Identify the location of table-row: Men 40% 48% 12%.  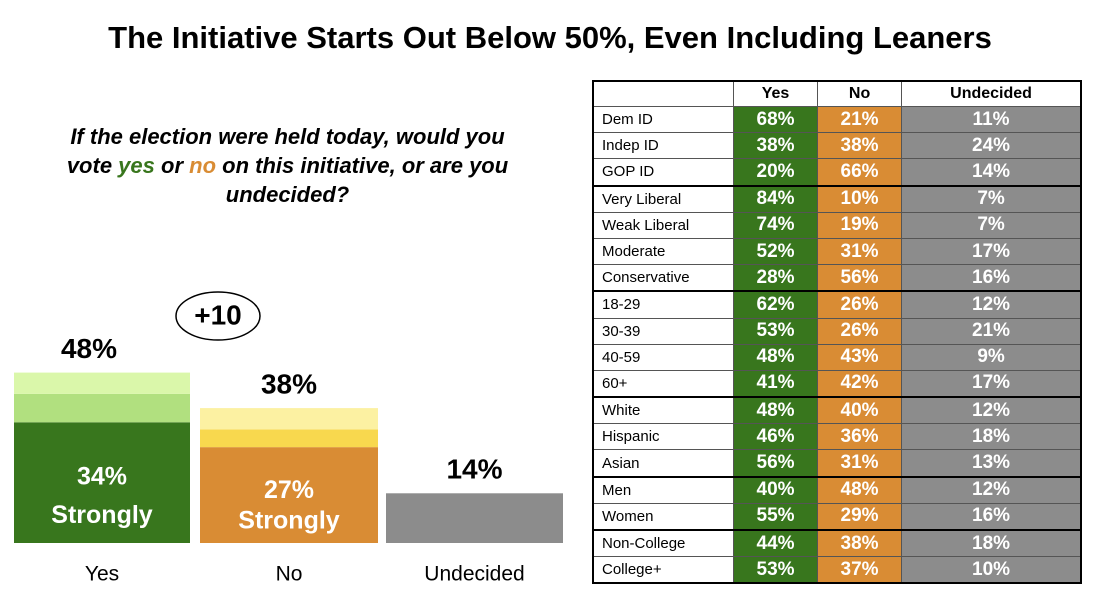
(837, 489).